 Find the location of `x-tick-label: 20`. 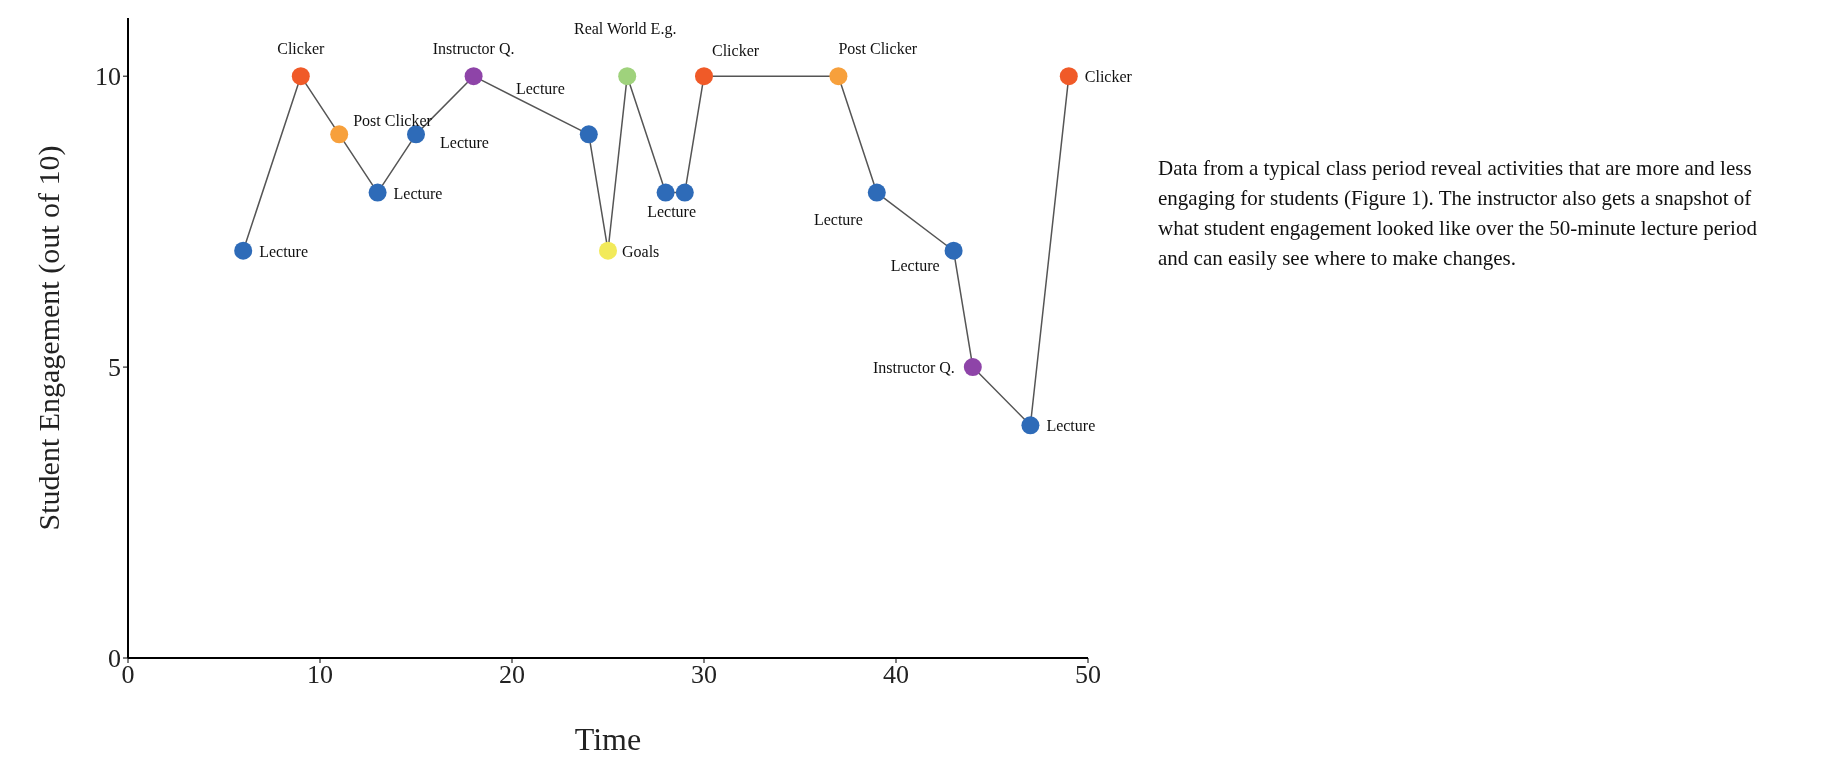

x-tick-label: 20 is located at coordinates (512, 675).